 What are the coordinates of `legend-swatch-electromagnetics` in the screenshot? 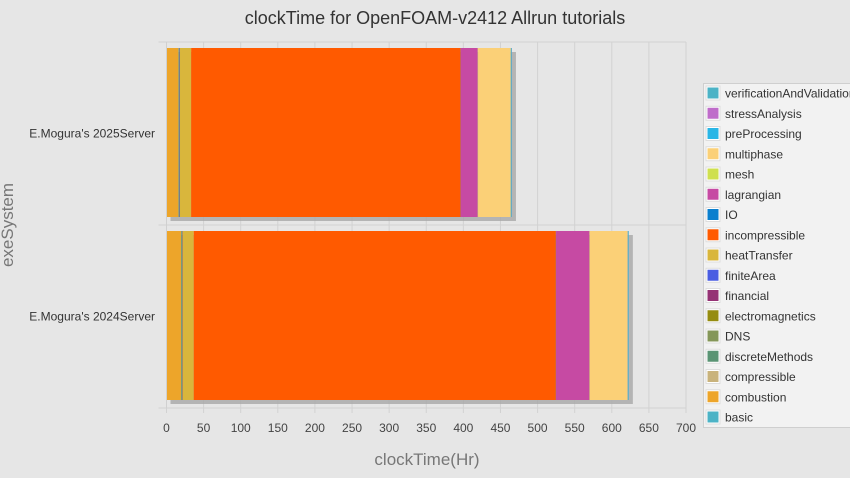 It's located at (713, 316).